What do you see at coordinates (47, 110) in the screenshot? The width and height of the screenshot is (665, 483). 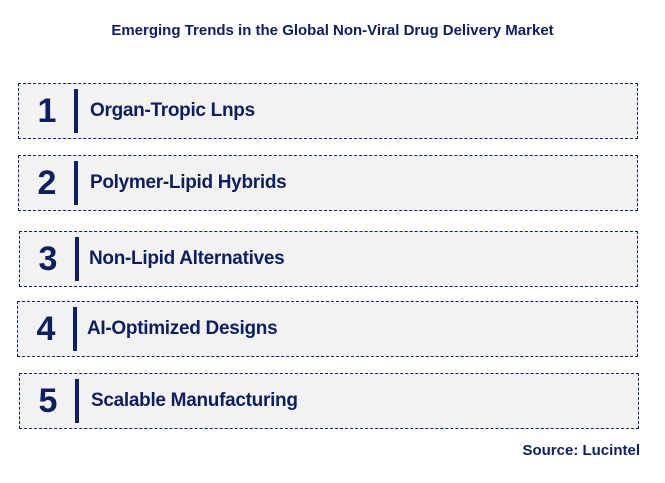 I see `trend-number: 1` at bounding box center [47, 110].